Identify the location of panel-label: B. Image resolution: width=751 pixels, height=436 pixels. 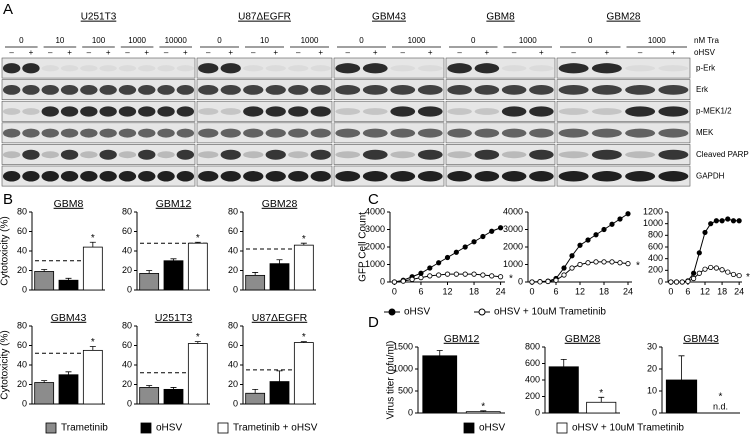
(8, 199).